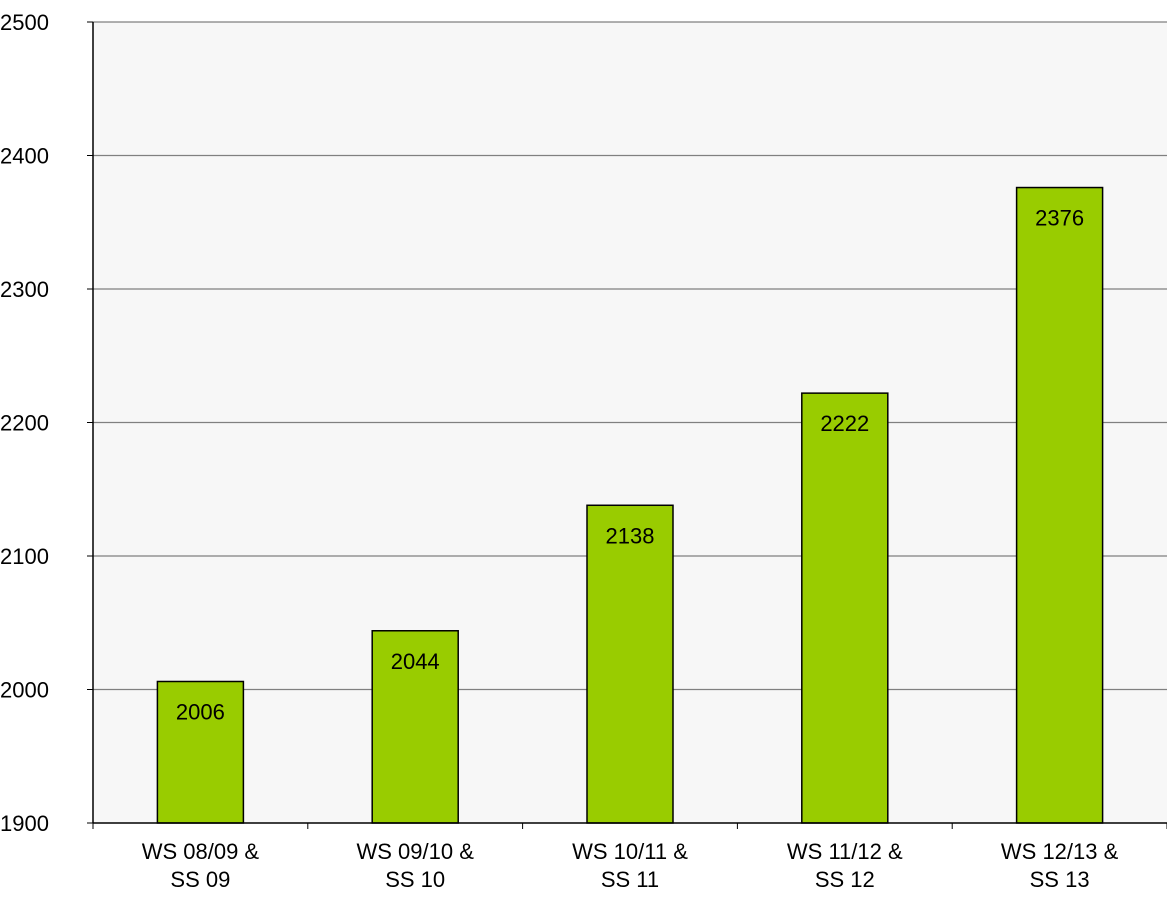 The image size is (1167, 901). I want to click on x-tick-label: SS 11, so click(630, 879).